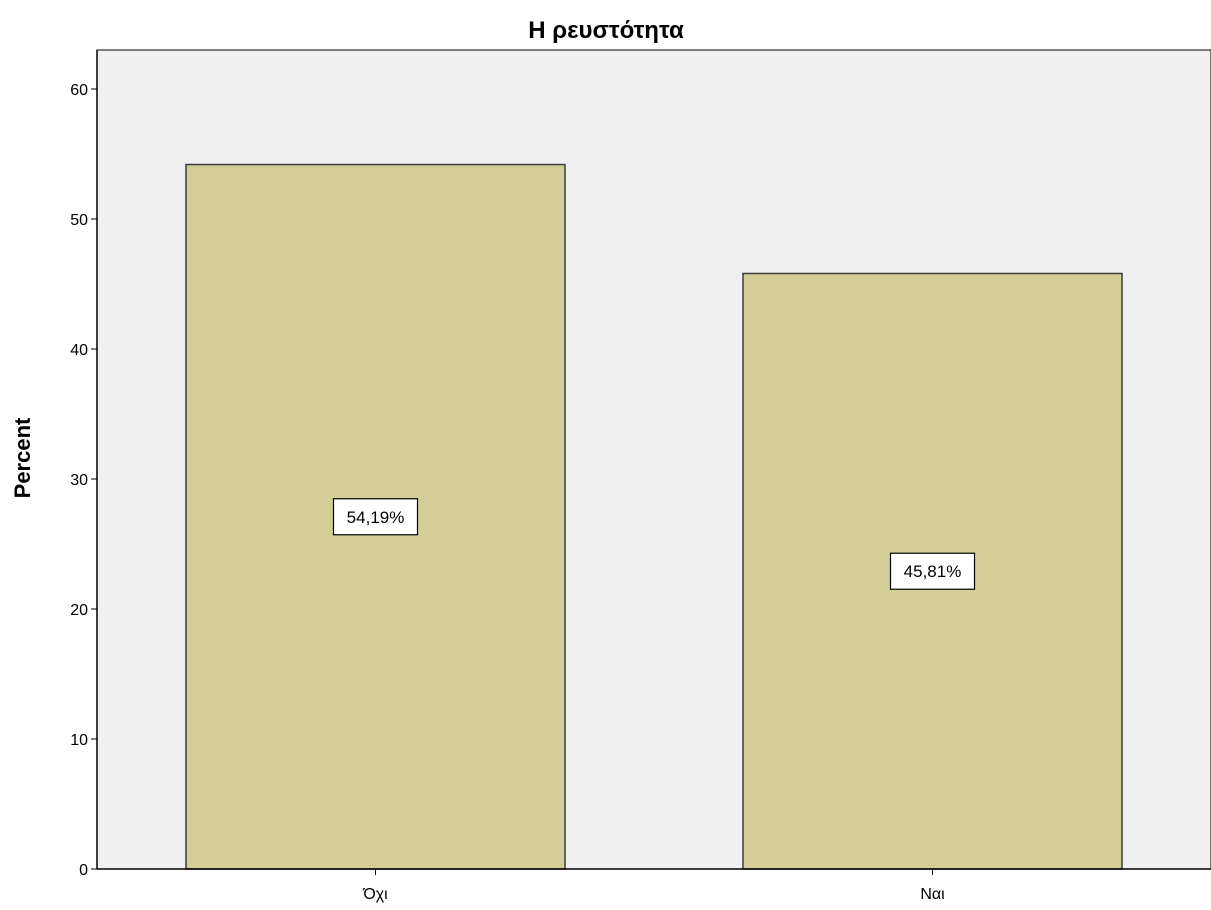  Describe the element at coordinates (83, 870) in the screenshot. I see `y-tick-label: 0` at that location.